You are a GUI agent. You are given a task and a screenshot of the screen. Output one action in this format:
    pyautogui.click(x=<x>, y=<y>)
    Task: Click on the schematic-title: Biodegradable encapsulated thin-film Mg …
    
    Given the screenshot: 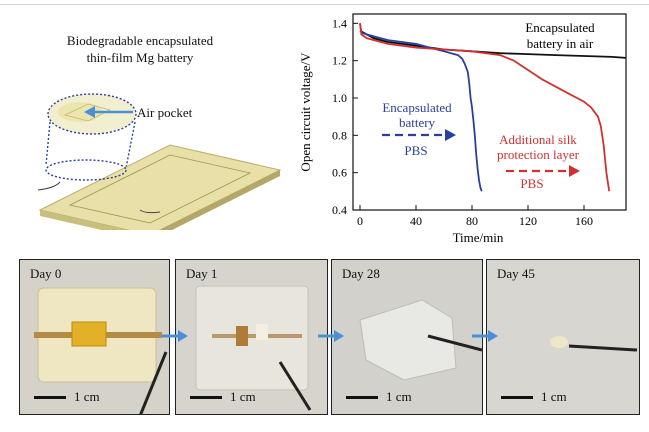 What is the action you would take?
    pyautogui.click(x=140, y=49)
    